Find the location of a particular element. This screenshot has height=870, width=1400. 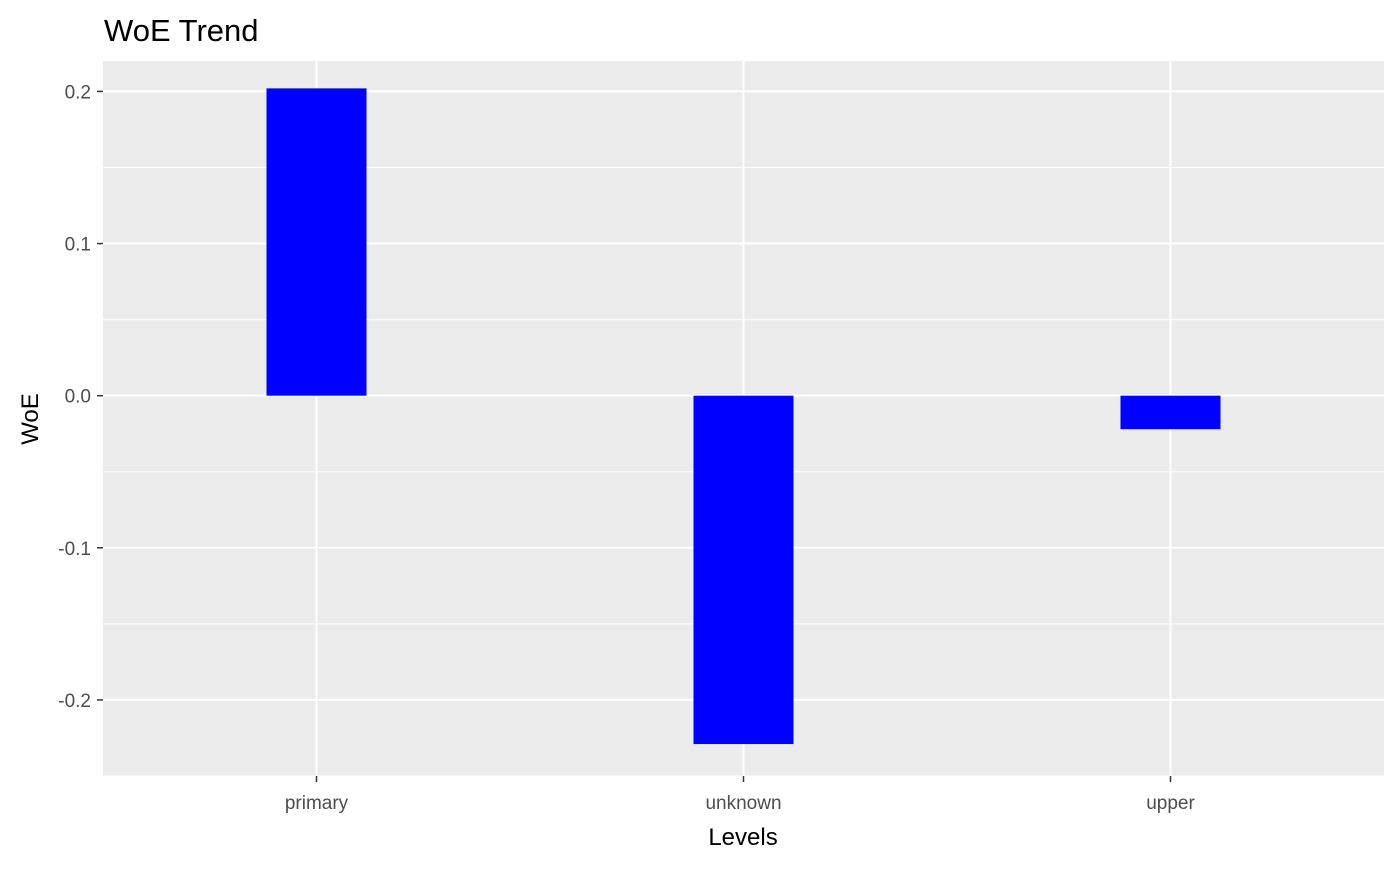

y-axis-label: WoE is located at coordinates (30, 419).